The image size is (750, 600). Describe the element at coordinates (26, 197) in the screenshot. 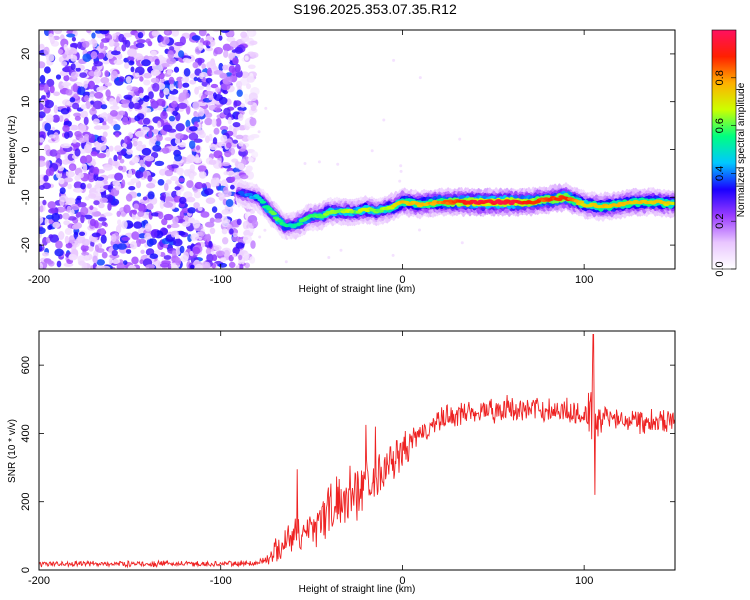

I see `y-tick-label: -10` at that location.